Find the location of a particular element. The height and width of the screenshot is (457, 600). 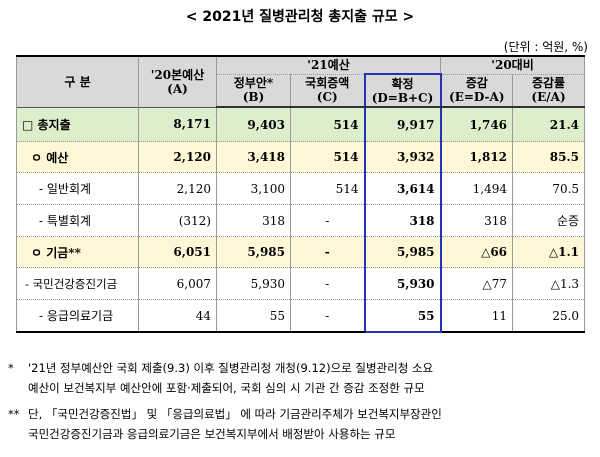

cell-final: 5,985 is located at coordinates (402, 252).